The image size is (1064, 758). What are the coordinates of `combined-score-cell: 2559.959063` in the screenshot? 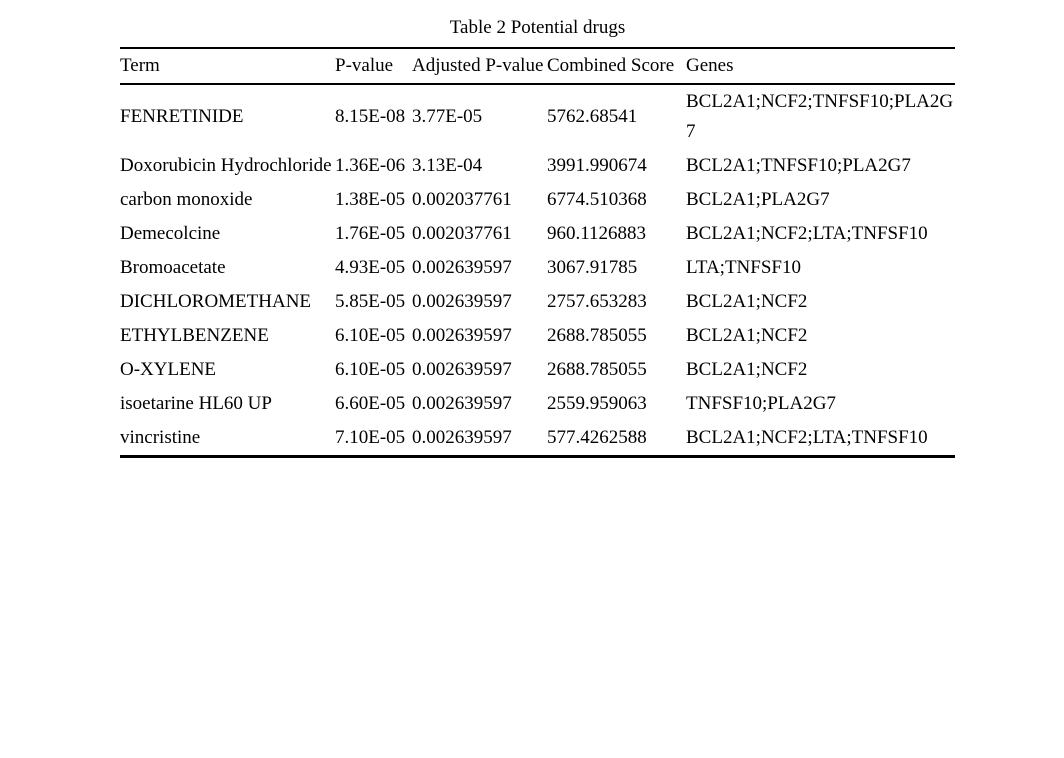 It's located at (597, 403).